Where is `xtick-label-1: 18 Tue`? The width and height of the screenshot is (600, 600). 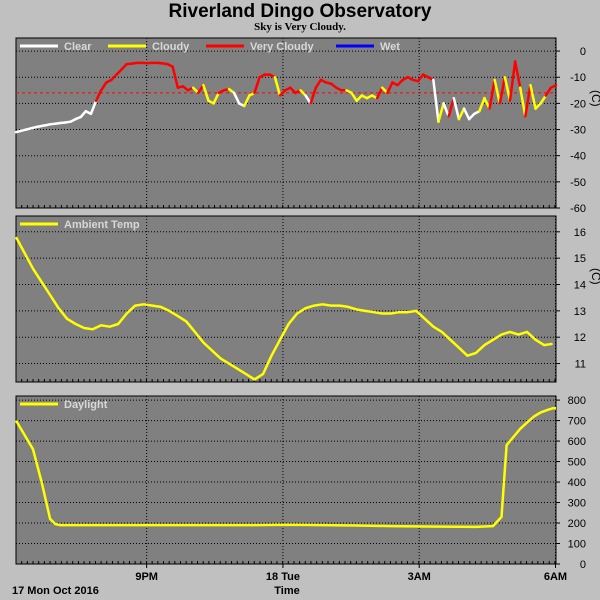 xtick-label-1: 18 Tue is located at coordinates (283, 577).